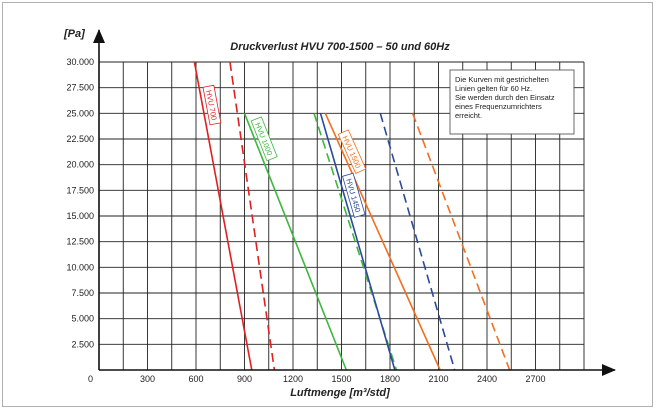 The height and width of the screenshot is (410, 657). Describe the element at coordinates (498, 106) in the screenshot. I see `note-line: eines Frequenzumrichters` at that location.